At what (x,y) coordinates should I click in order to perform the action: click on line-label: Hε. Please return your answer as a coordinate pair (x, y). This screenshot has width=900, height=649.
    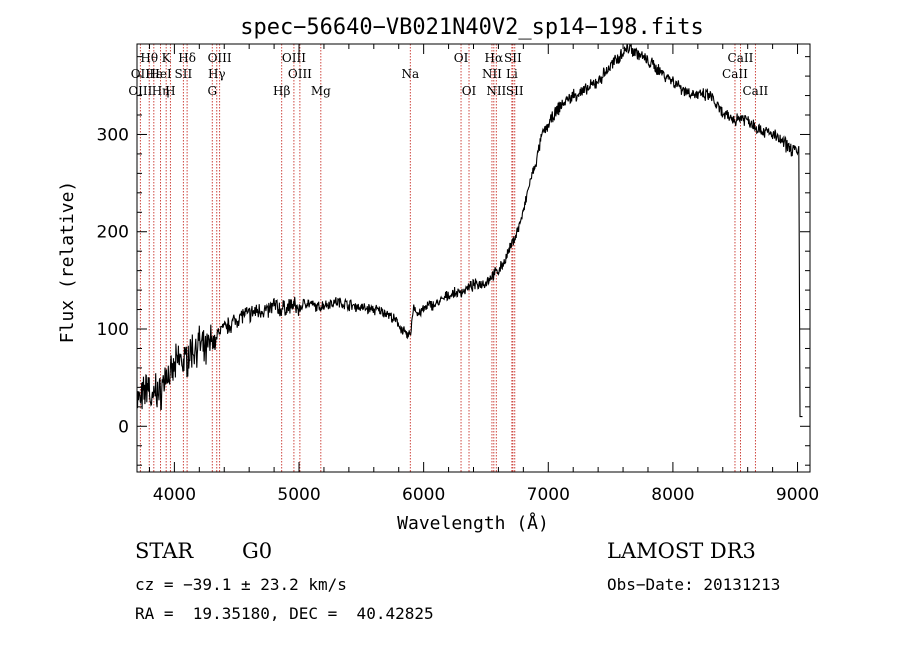
    Looking at the image, I should click on (153, 74).